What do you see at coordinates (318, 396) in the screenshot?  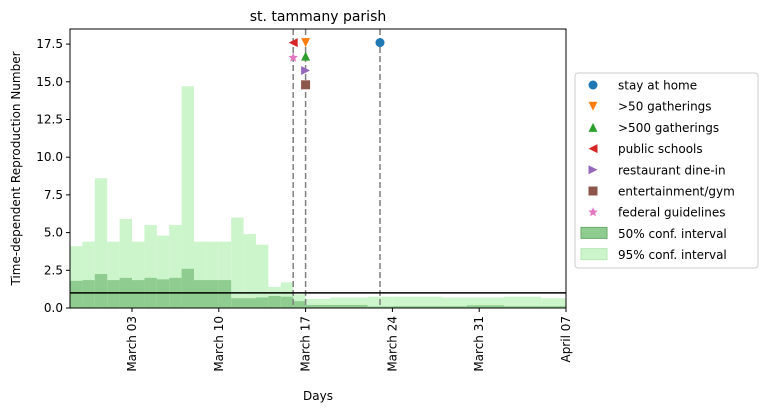 I see `x-axis-label: Days` at bounding box center [318, 396].